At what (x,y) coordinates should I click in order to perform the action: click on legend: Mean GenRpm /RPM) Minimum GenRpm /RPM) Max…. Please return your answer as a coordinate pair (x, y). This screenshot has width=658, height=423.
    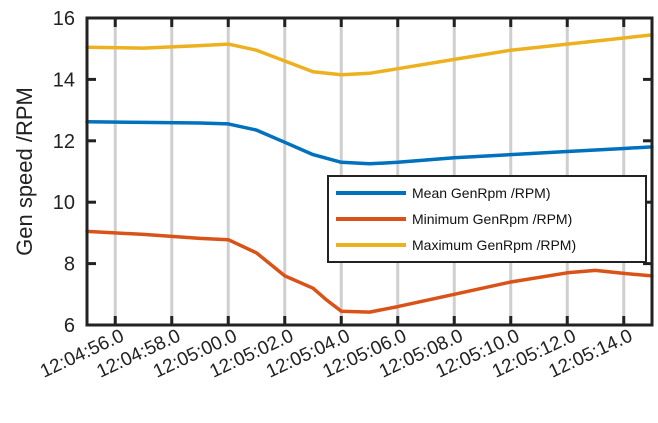
    Looking at the image, I should click on (487, 219).